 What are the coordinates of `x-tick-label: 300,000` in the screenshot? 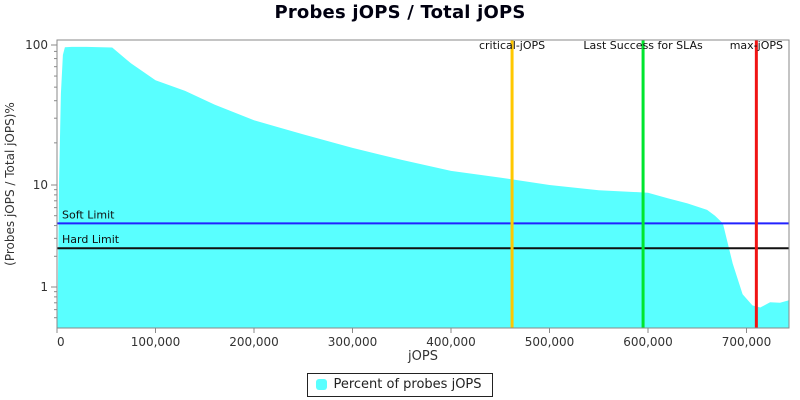 It's located at (353, 342).